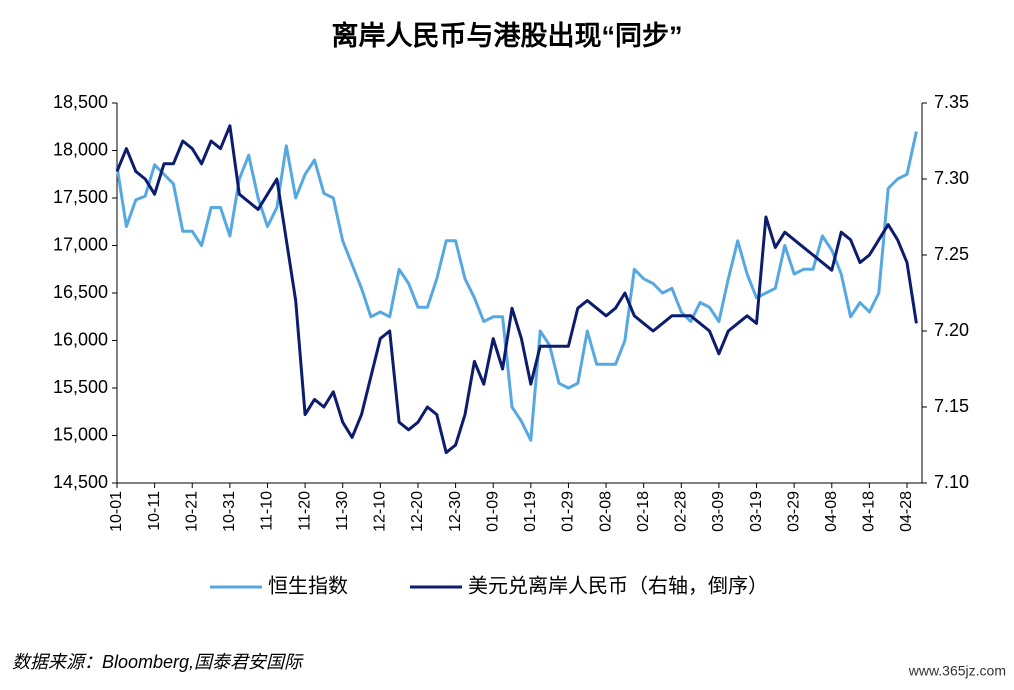 This screenshot has width=1014, height=690. I want to click on y2-tick-label: 7.15, so click(951, 406).